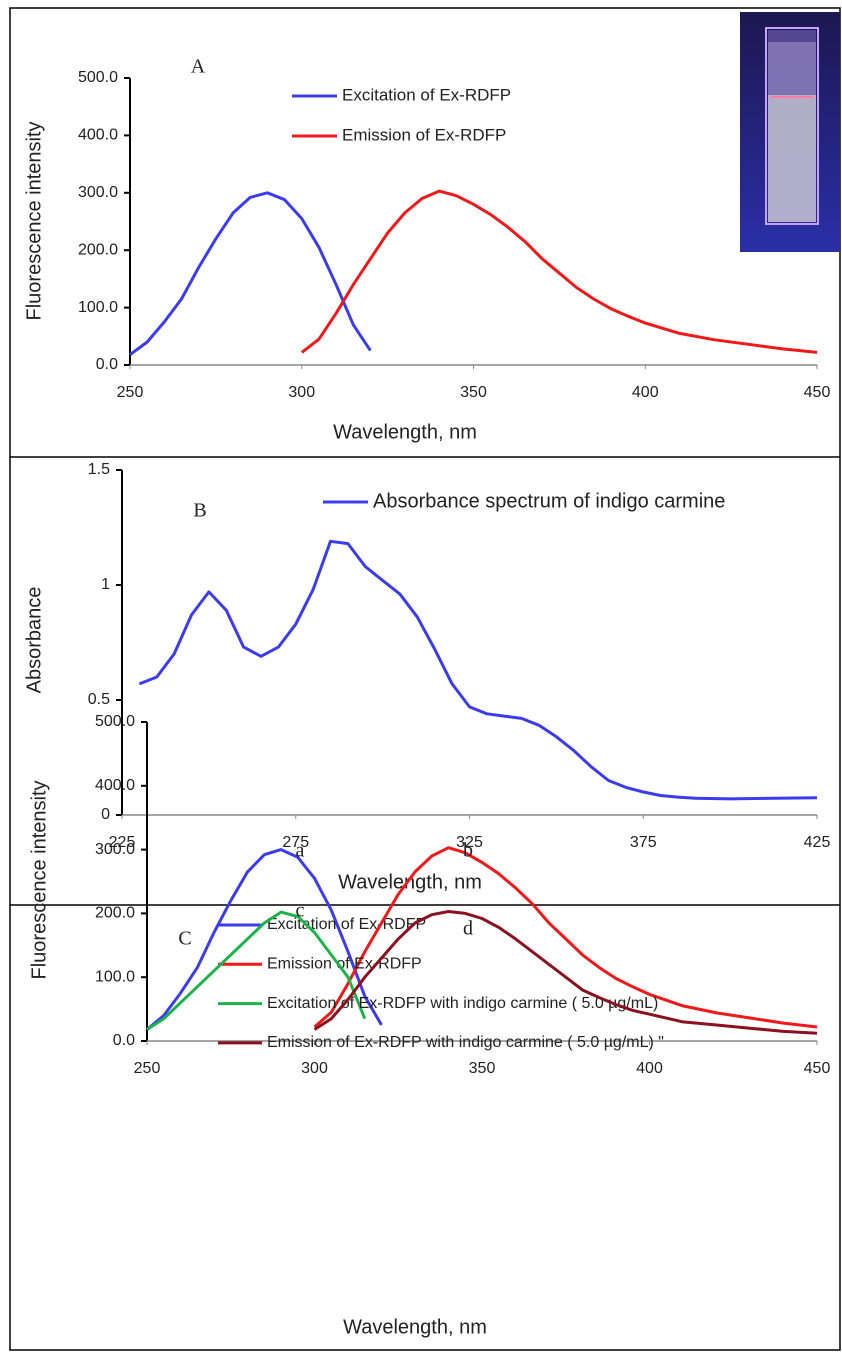  I want to click on y-axis-title: Absorbance, so click(34, 640).